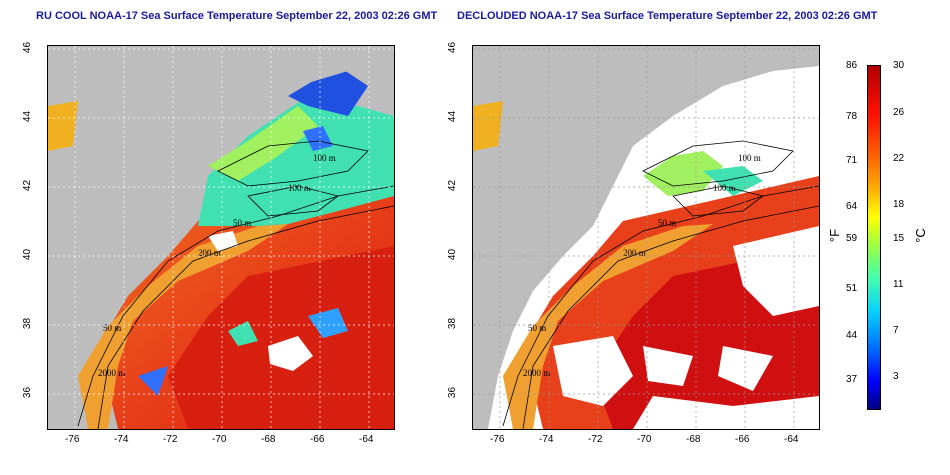 This screenshot has height=475, width=950. Describe the element at coordinates (899, 65) in the screenshot. I see `celsius-tick: 30` at that location.